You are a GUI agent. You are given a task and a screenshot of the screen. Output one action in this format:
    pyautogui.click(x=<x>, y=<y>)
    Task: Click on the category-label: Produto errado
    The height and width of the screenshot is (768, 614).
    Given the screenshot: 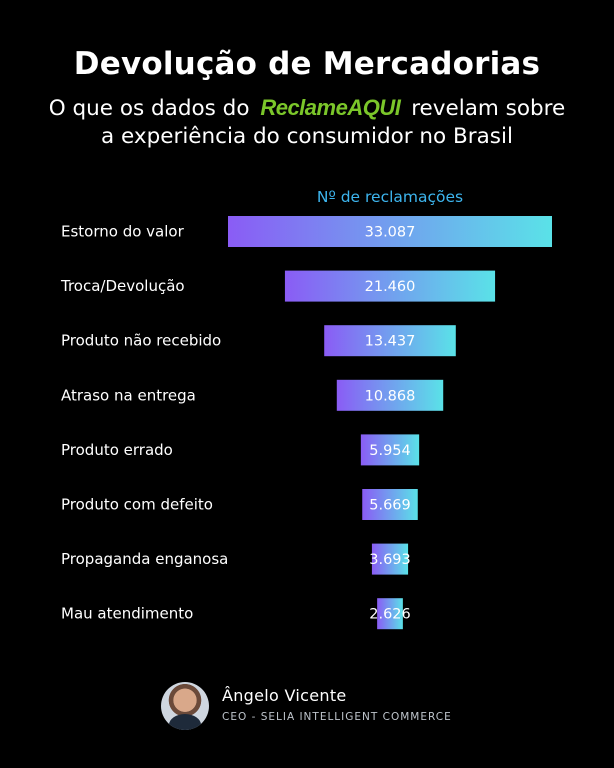 What is the action you would take?
    pyautogui.click(x=117, y=450)
    